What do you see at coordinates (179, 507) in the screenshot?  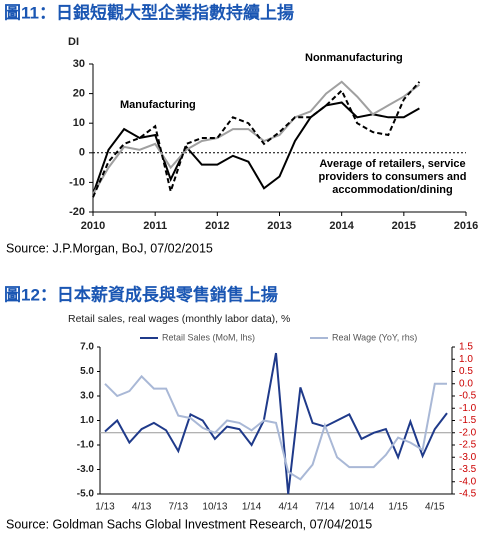 I see `x-tick-label: 7/13` at bounding box center [179, 507].